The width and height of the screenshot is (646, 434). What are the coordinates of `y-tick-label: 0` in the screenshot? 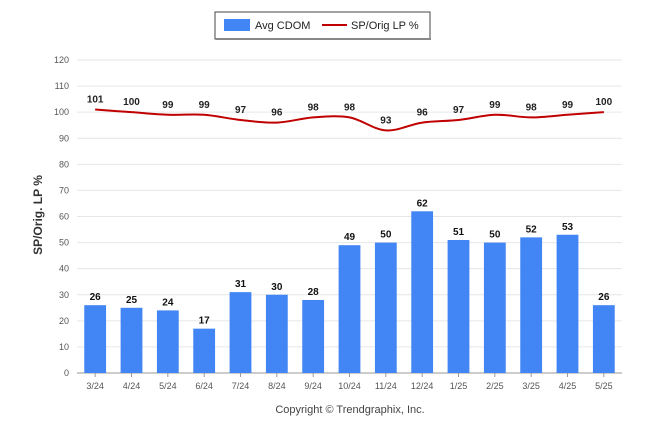 It's located at (66, 373).